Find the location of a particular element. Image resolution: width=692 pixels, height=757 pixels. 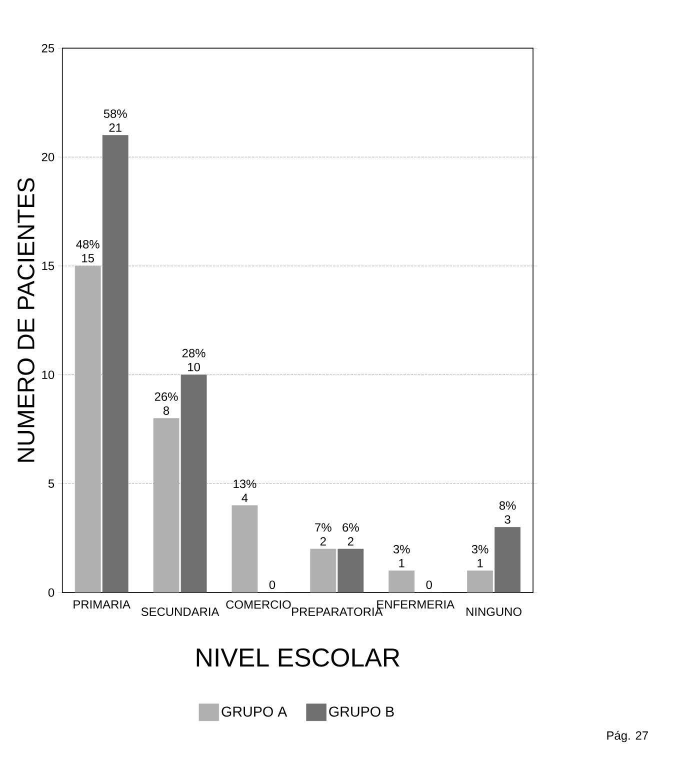

x-axis-title: NIVEL ESCOLAR is located at coordinates (298, 657).